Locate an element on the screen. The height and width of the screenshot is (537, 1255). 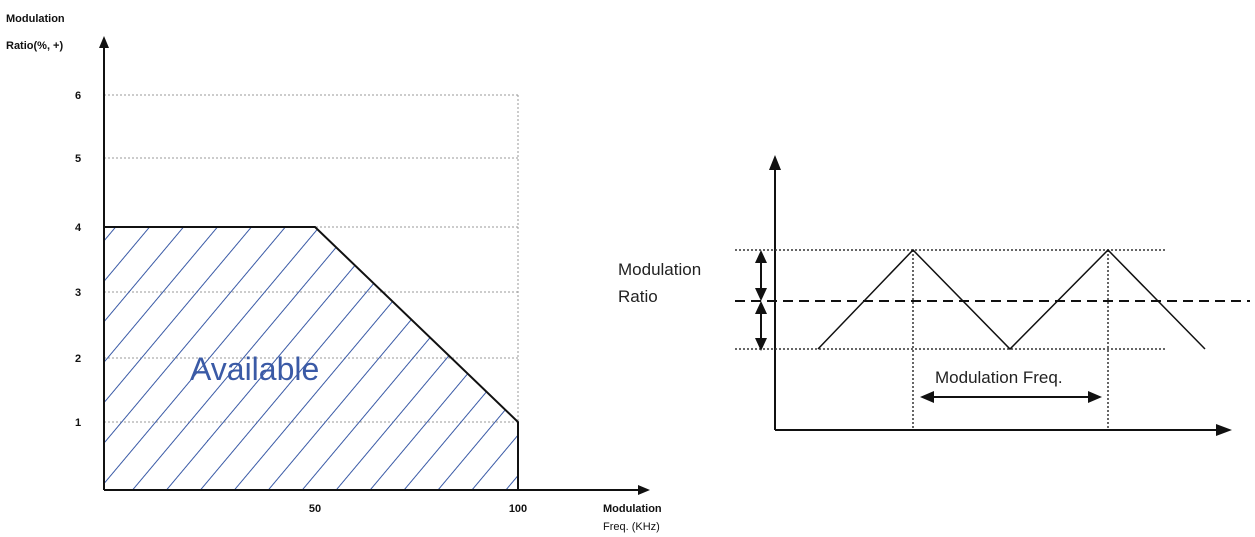
x-tick-label-50: 50 is located at coordinates (315, 509).